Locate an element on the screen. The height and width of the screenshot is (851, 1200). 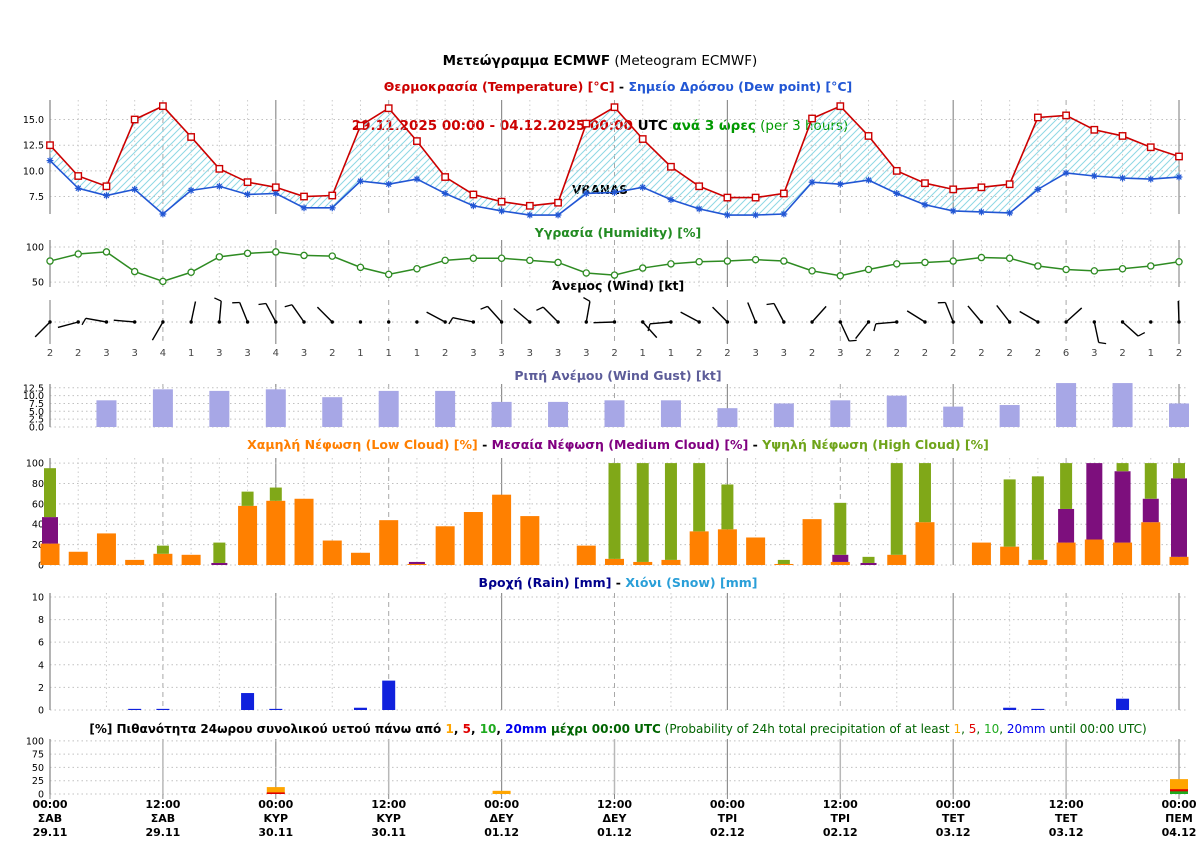
y-tick-label: 8 is located at coordinates (41, 620).